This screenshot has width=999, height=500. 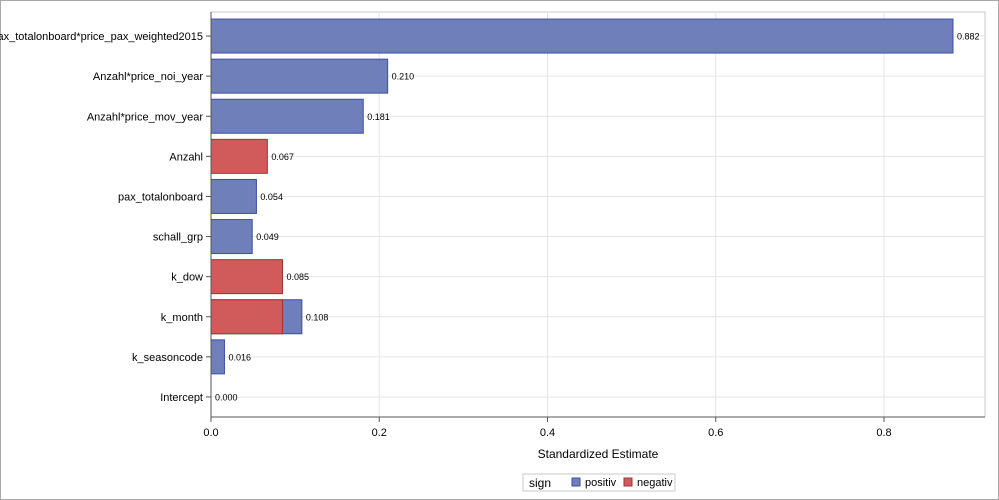 I want to click on data-label: 0.085, so click(x=298, y=277).